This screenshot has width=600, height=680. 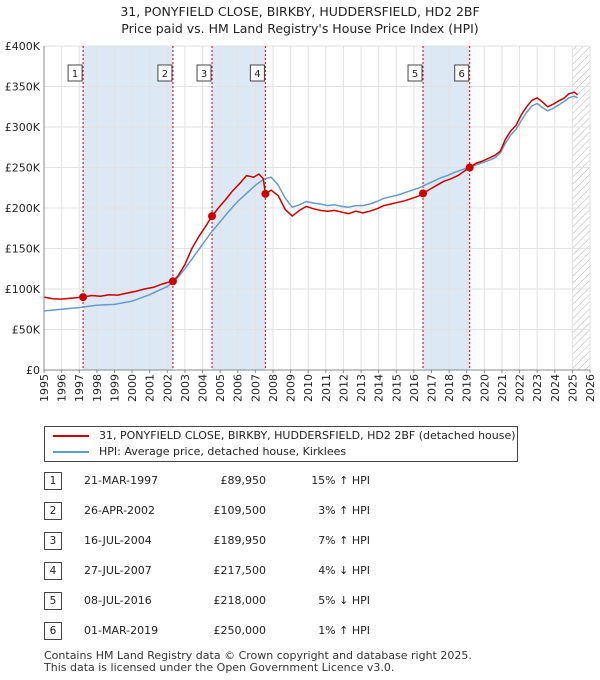 What do you see at coordinates (71, 436) in the screenshot?
I see `legend-swatch-property` at bounding box center [71, 436].